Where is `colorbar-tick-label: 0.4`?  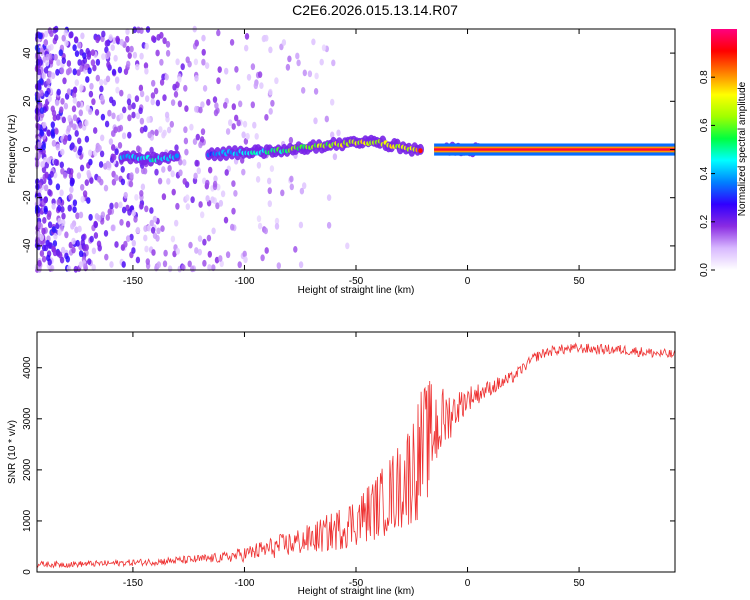 colorbar-tick-label: 0.4 is located at coordinates (704, 173).